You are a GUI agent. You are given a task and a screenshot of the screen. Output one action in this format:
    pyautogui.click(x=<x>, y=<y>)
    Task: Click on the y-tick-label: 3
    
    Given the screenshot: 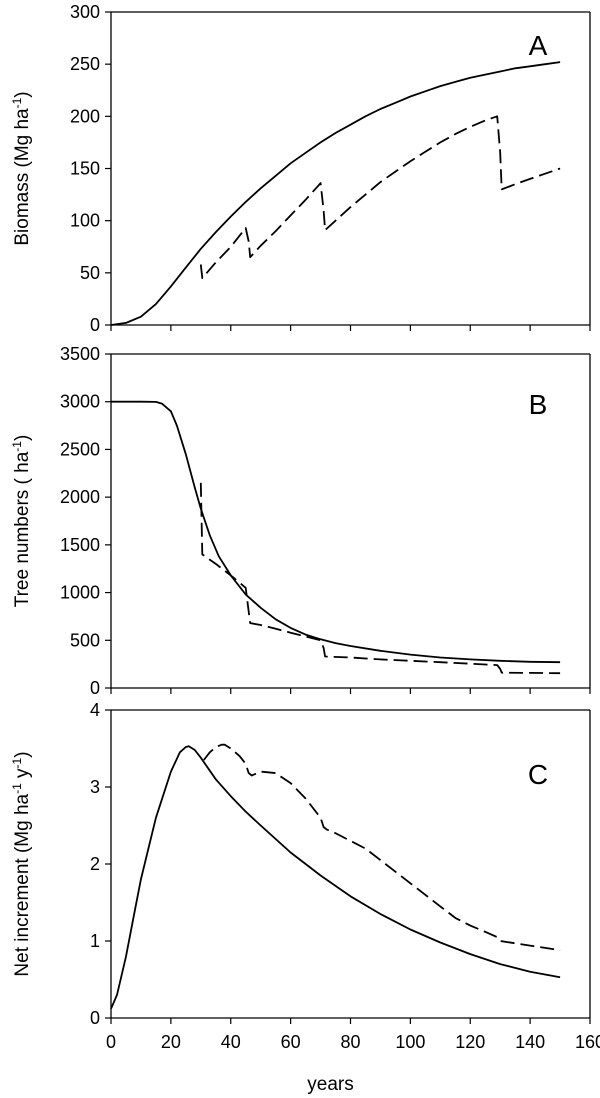 What is the action you would take?
    pyautogui.click(x=95, y=787)
    